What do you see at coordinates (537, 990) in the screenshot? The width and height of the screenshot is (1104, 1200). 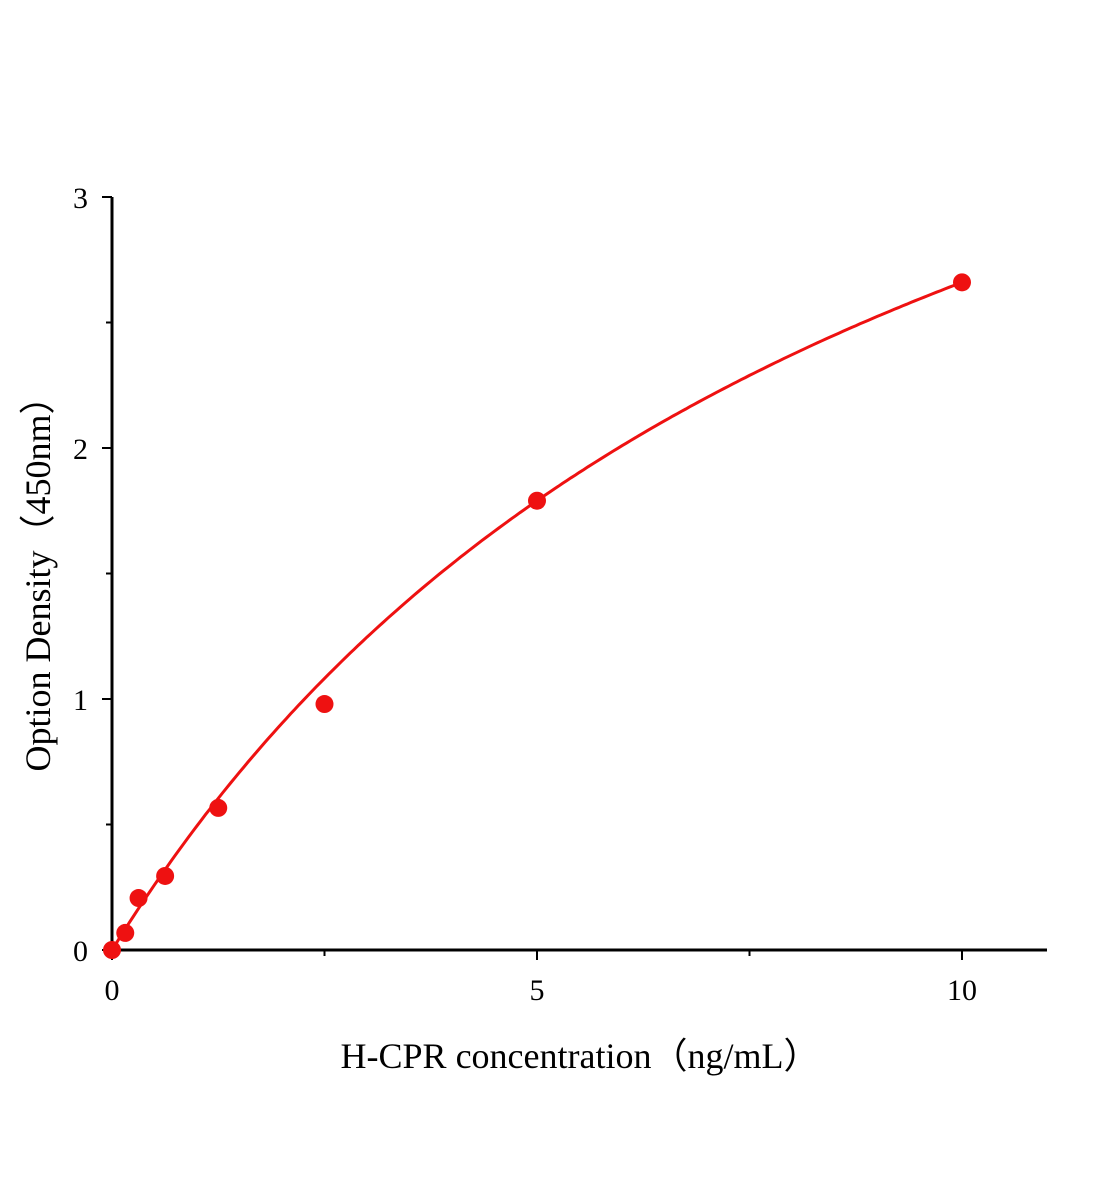 I see `x-tick-label: 5` at bounding box center [537, 990].